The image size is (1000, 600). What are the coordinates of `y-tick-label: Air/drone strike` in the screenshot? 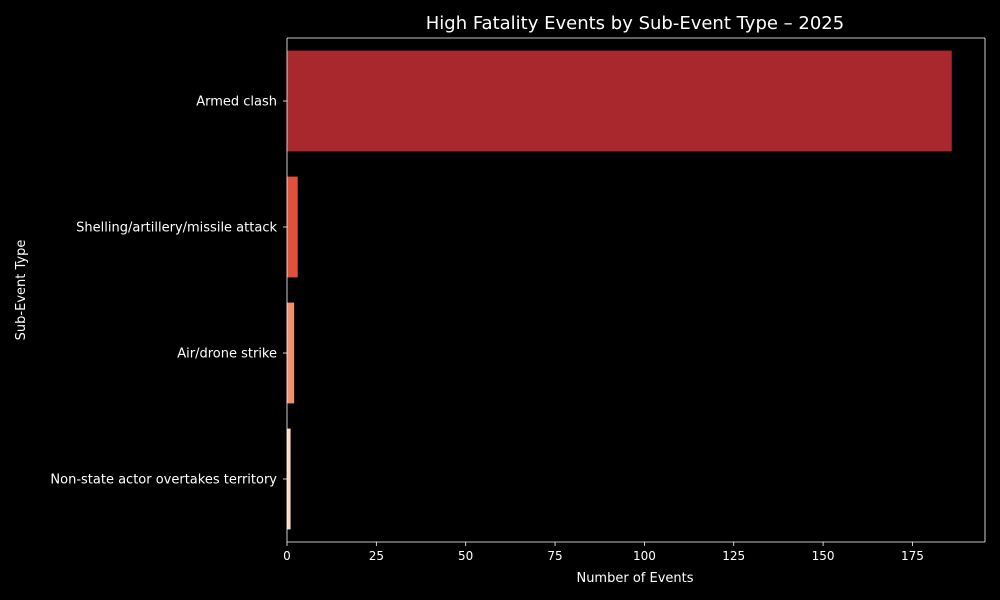 It's located at (227, 354).